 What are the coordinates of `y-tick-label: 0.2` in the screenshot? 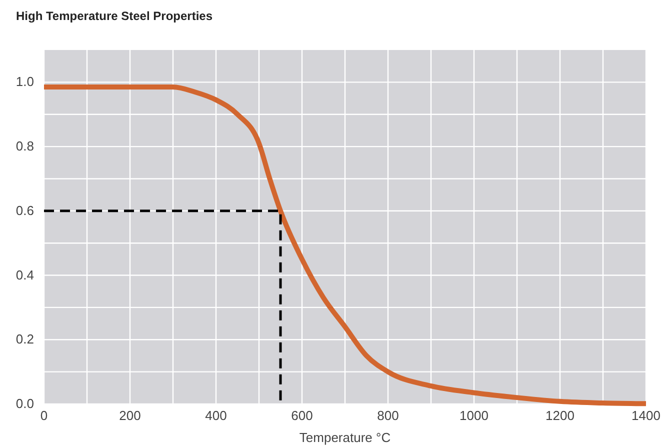 It's located at (25, 339).